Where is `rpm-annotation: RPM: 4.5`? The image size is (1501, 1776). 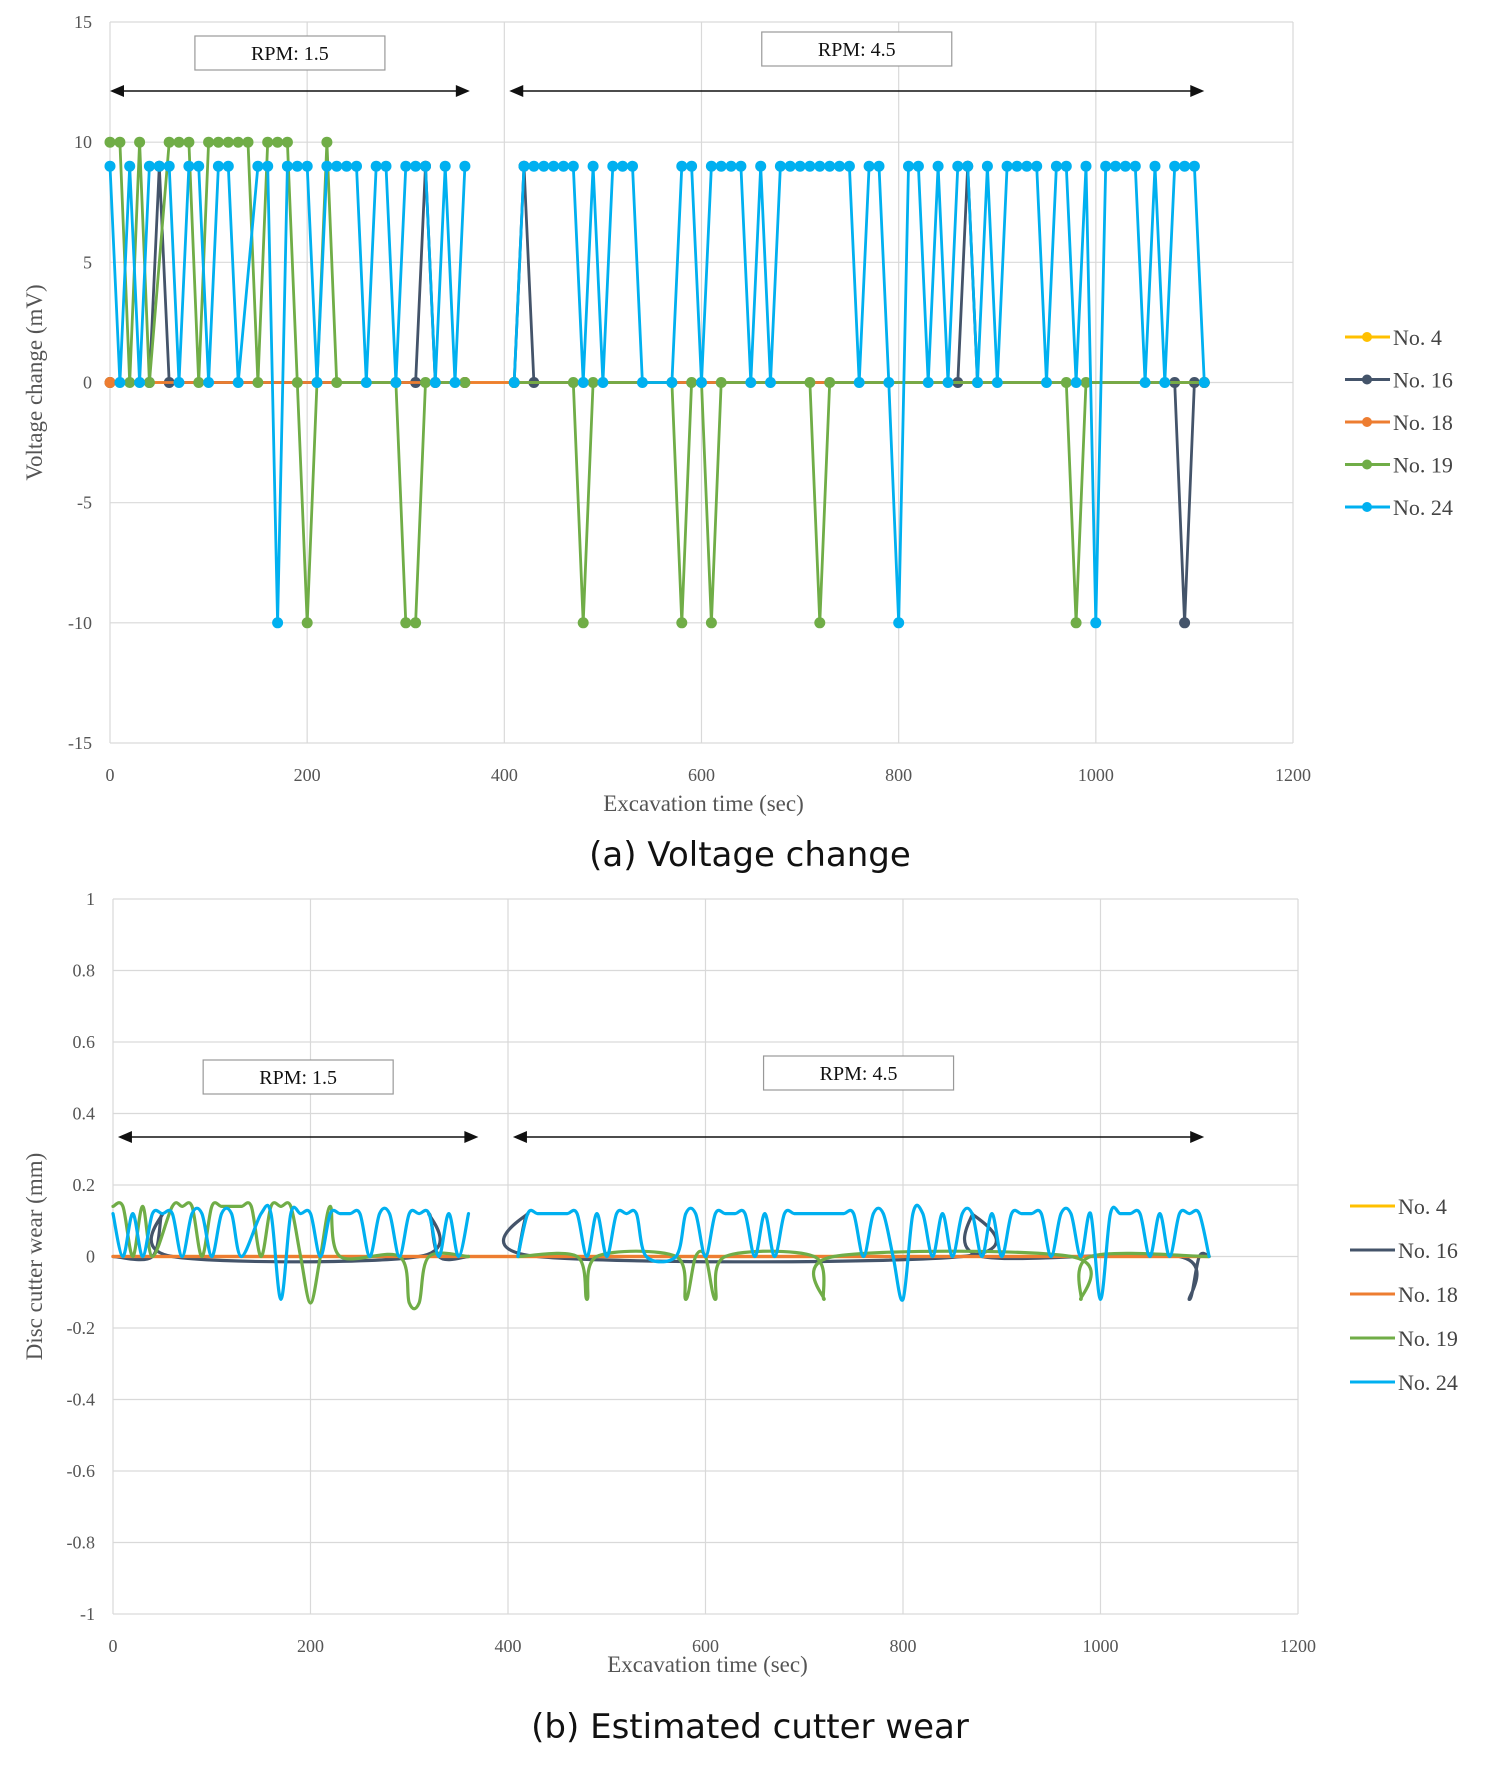
rpm-annotation: RPM: 4.5 is located at coordinates (858, 1099).